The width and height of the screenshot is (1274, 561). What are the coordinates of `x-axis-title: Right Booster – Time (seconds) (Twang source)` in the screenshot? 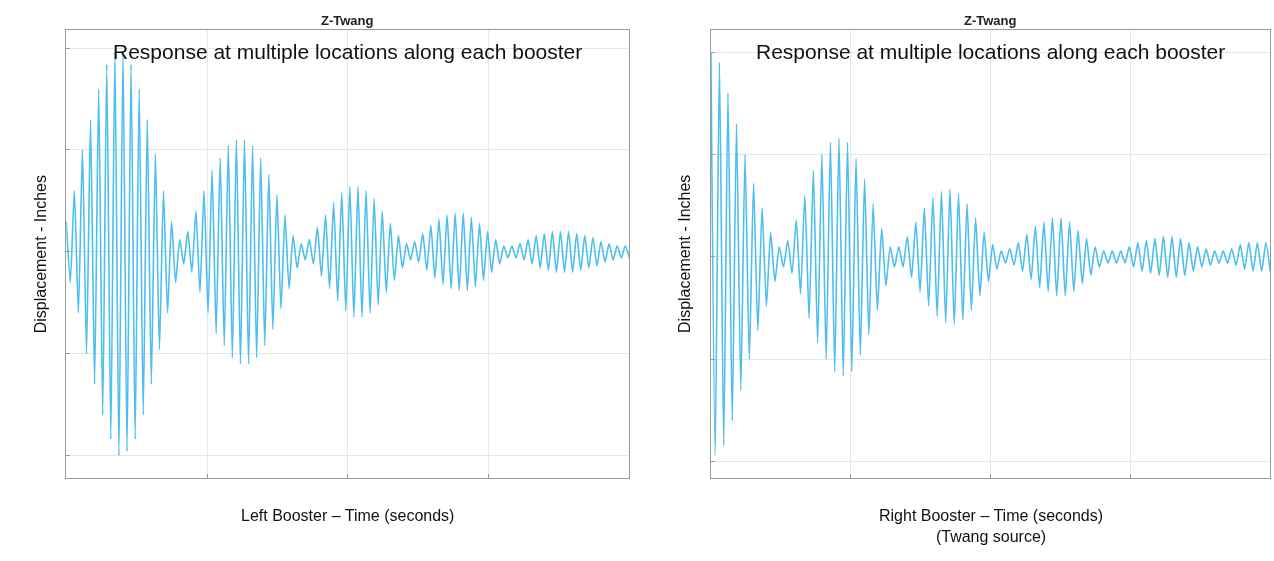 It's located at (991, 526).